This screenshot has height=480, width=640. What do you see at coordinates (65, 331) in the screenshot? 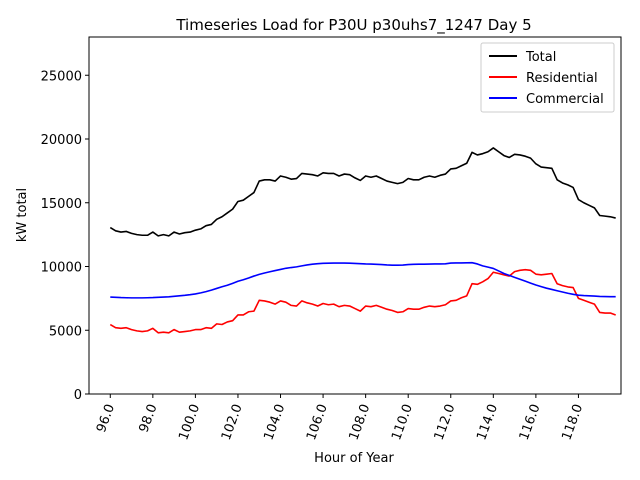
I see `y-tick-label: 5000` at bounding box center [65, 331].